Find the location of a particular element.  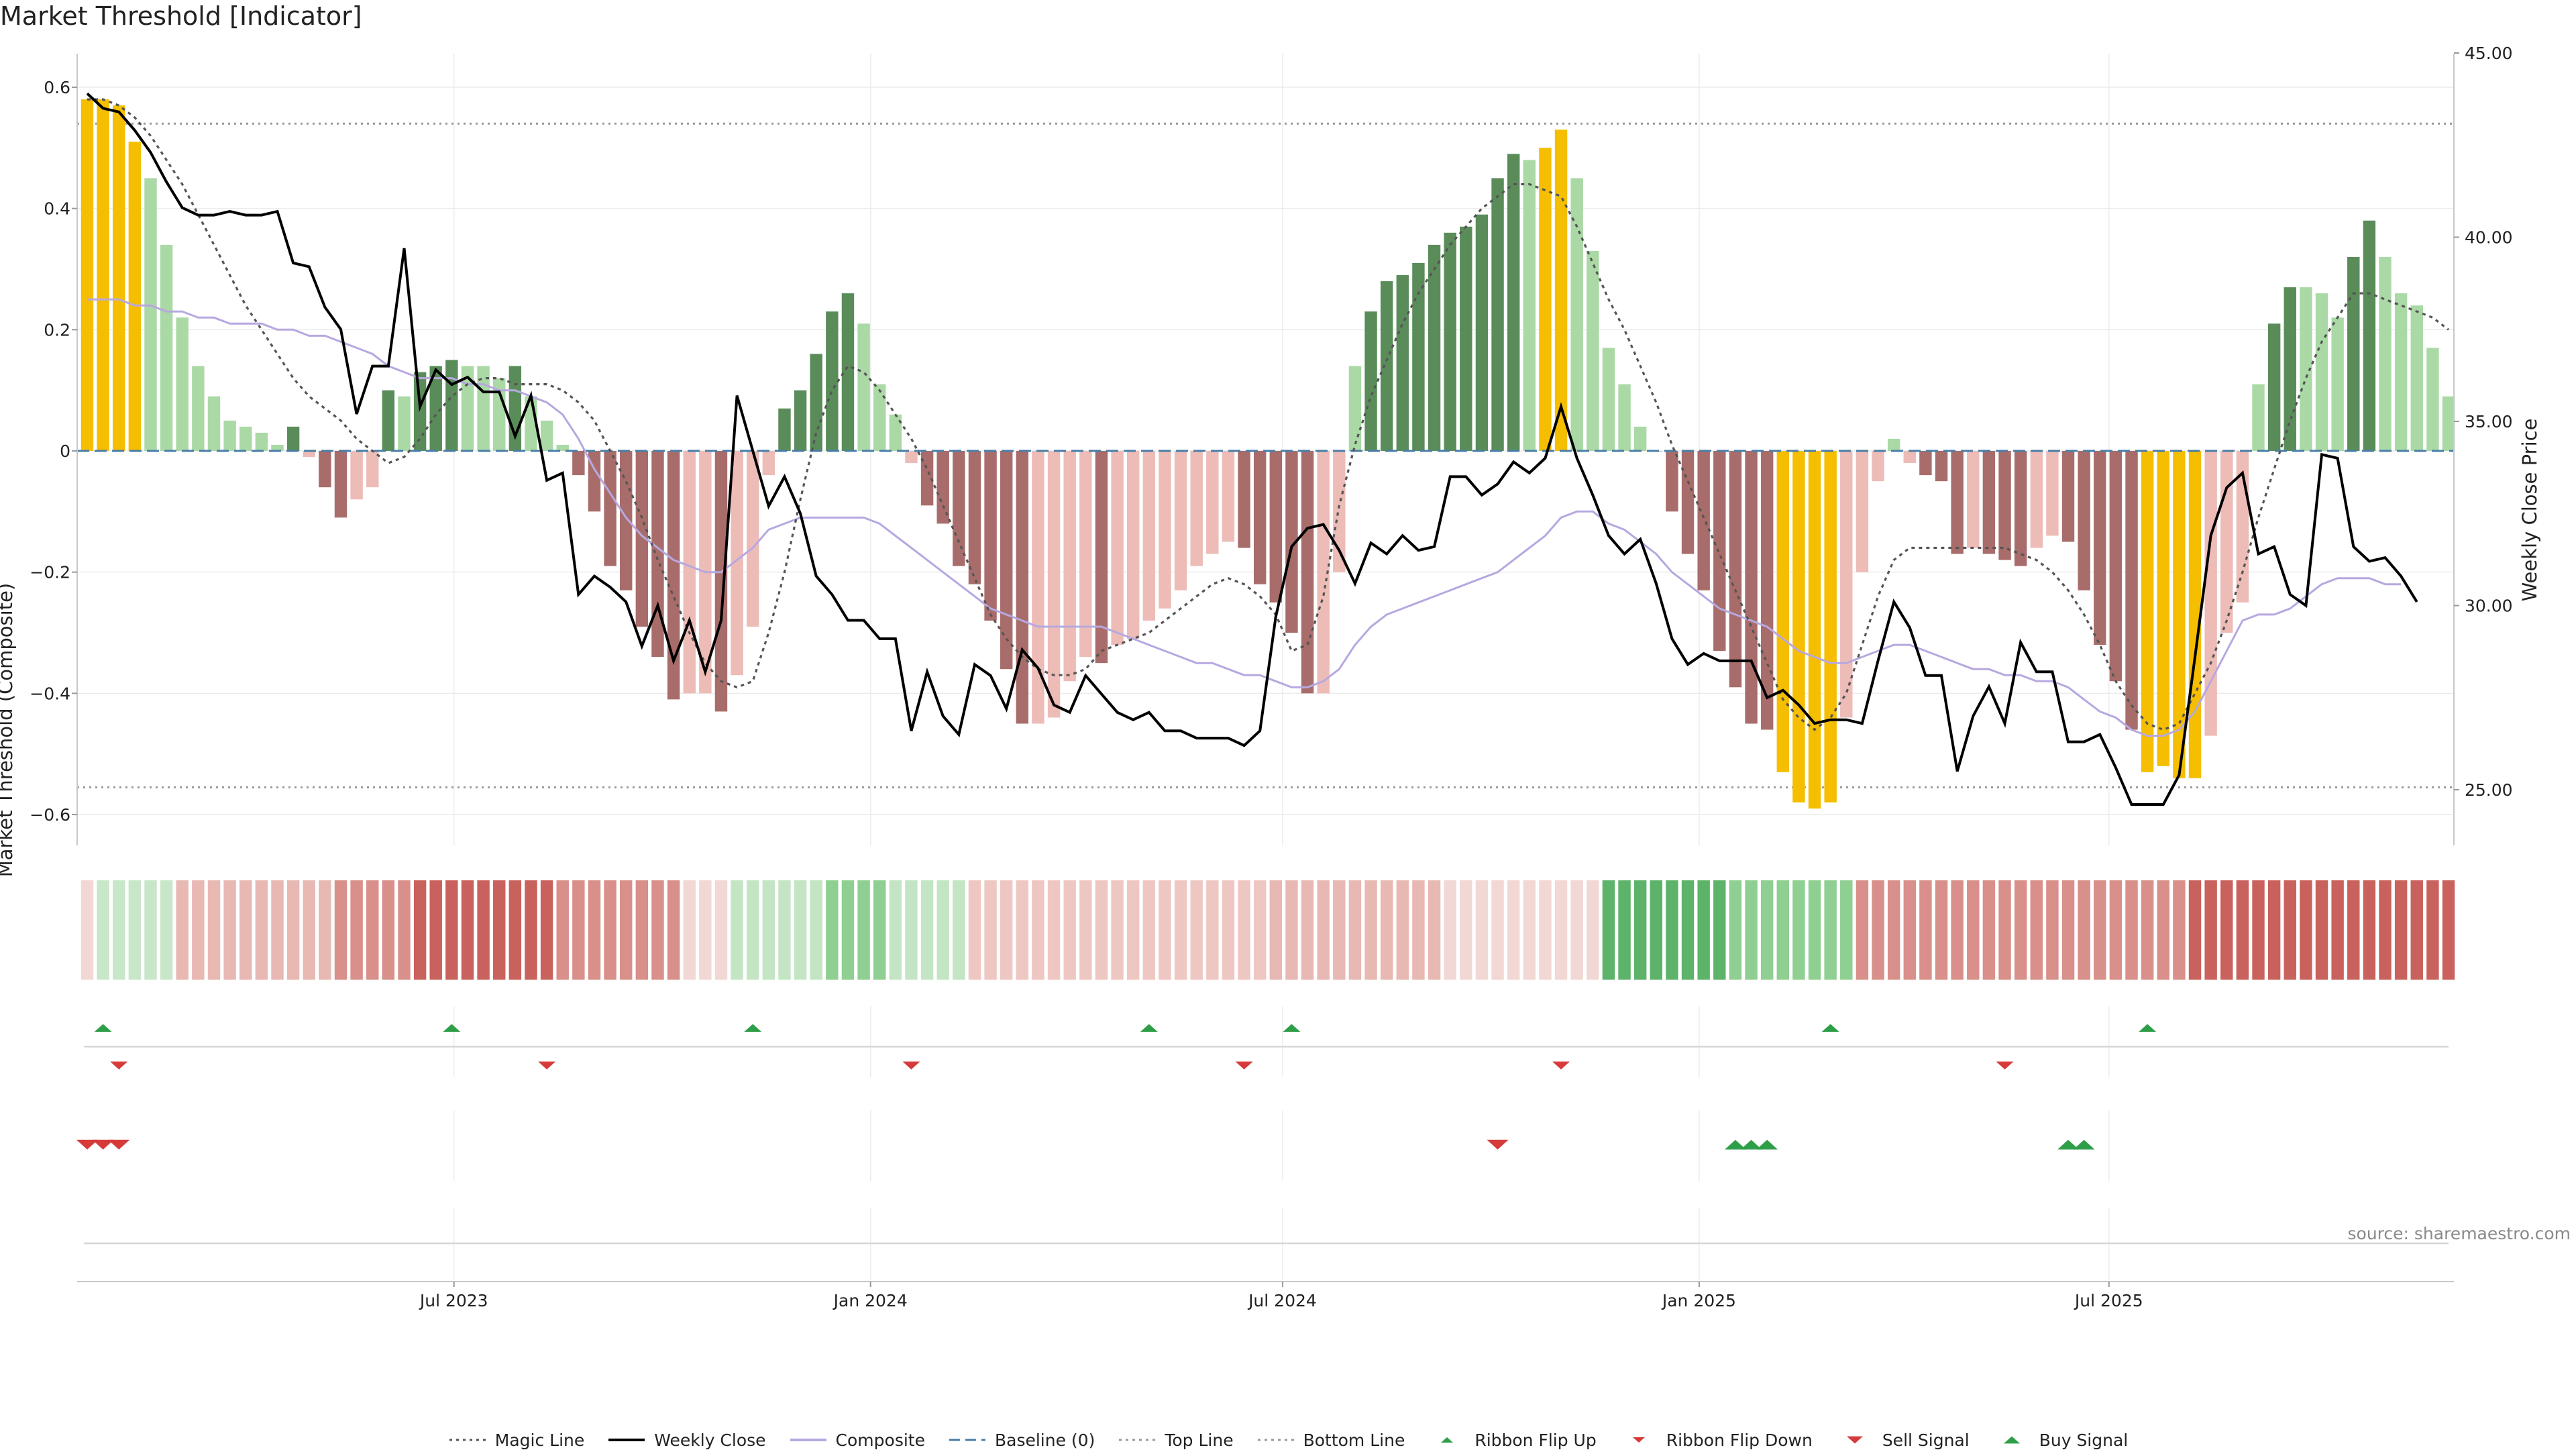

y-axis-label-right: Weekly Close Price is located at coordinates (2529, 511).